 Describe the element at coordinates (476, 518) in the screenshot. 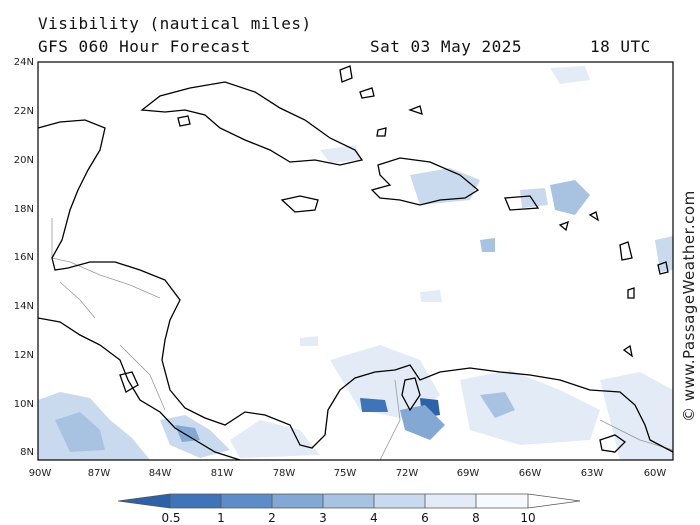

I see `colorbar-label: 8` at that location.